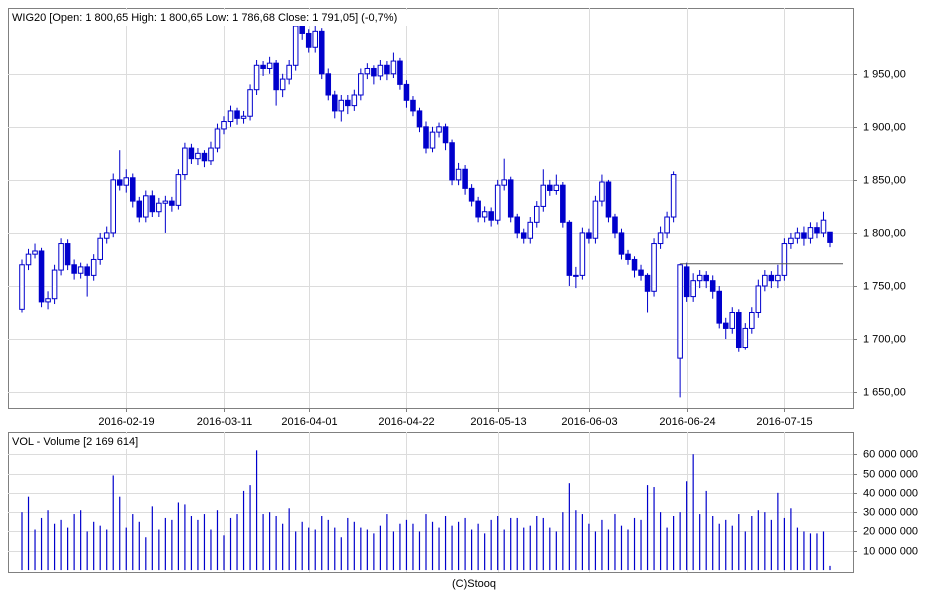 Image resolution: width=948 pixels, height=593 pixels. Describe the element at coordinates (784, 422) in the screenshot. I see `x-tick-label: 2016-07-15` at that location.